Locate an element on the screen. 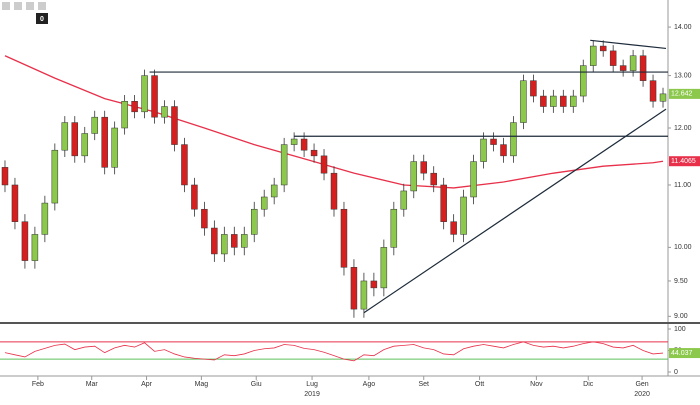 The width and height of the screenshot is (700, 405). rsi-line is located at coordinates (334, 351).